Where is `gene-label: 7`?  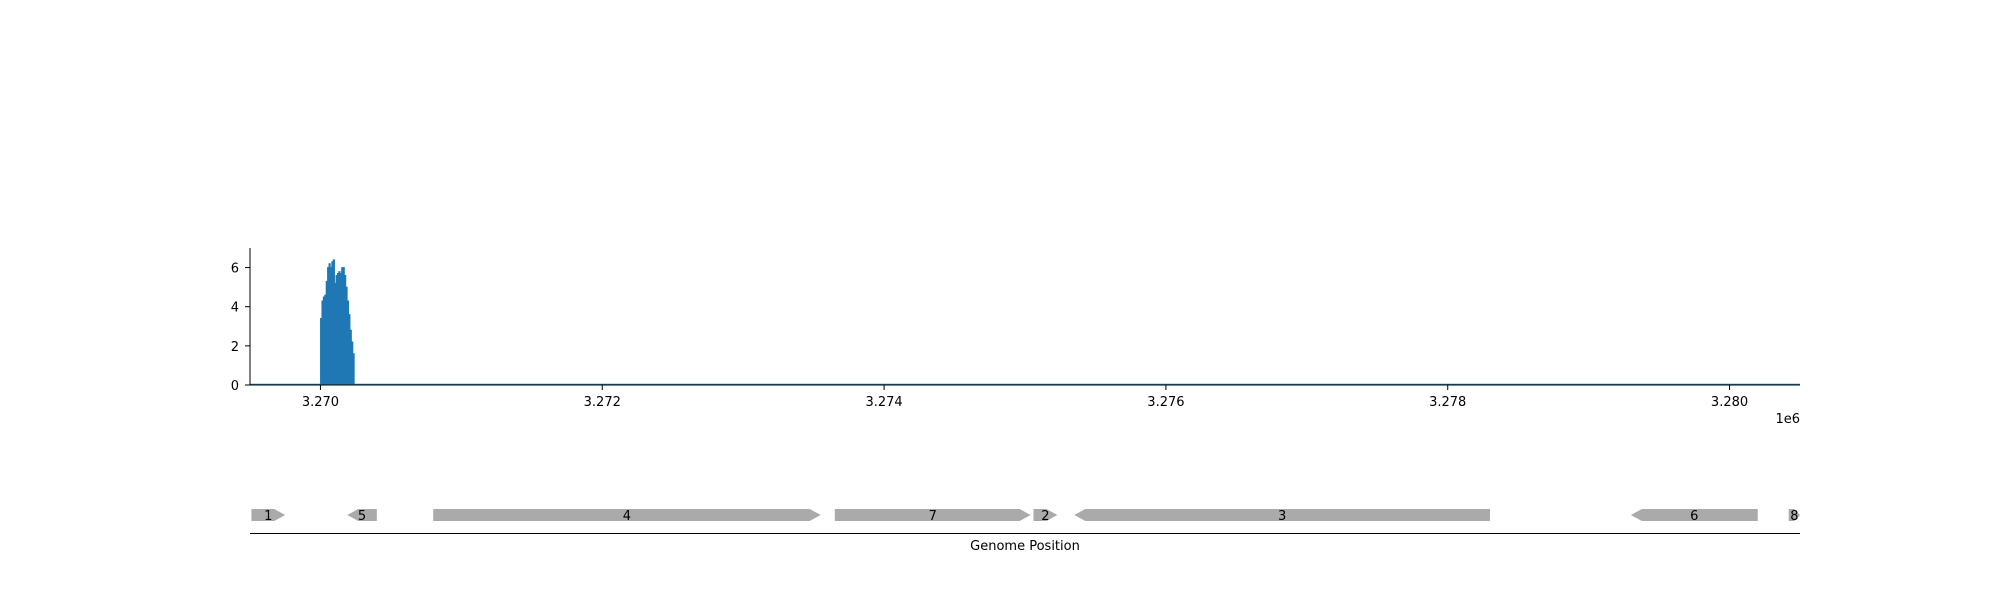 gene-label: 7 is located at coordinates (933, 516).